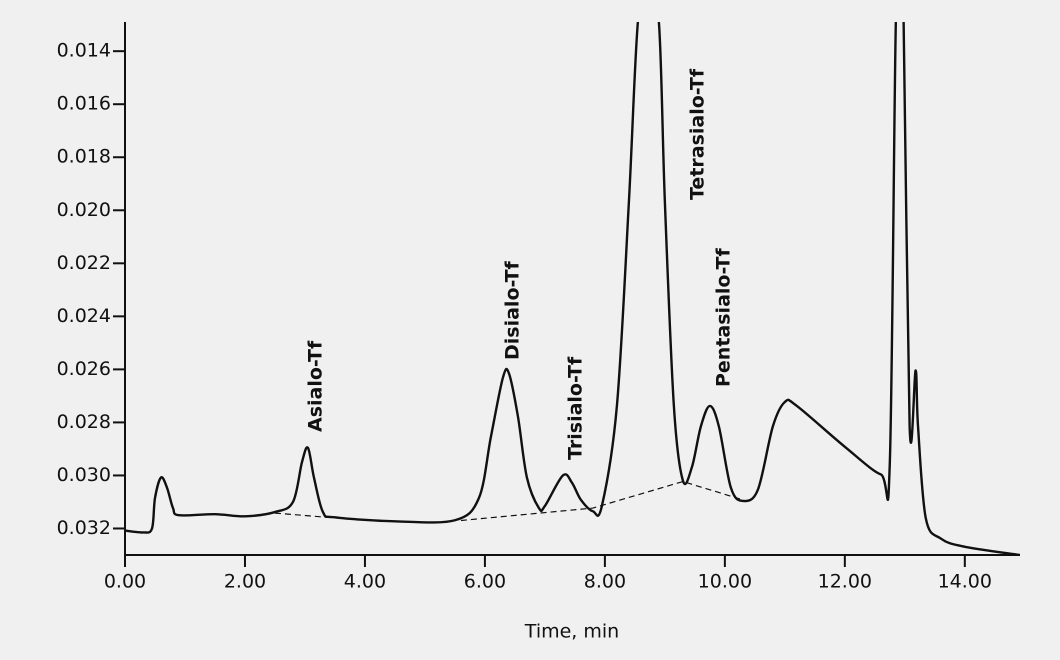  I want to click on y-tick-label: 0.022, so click(84, 263).